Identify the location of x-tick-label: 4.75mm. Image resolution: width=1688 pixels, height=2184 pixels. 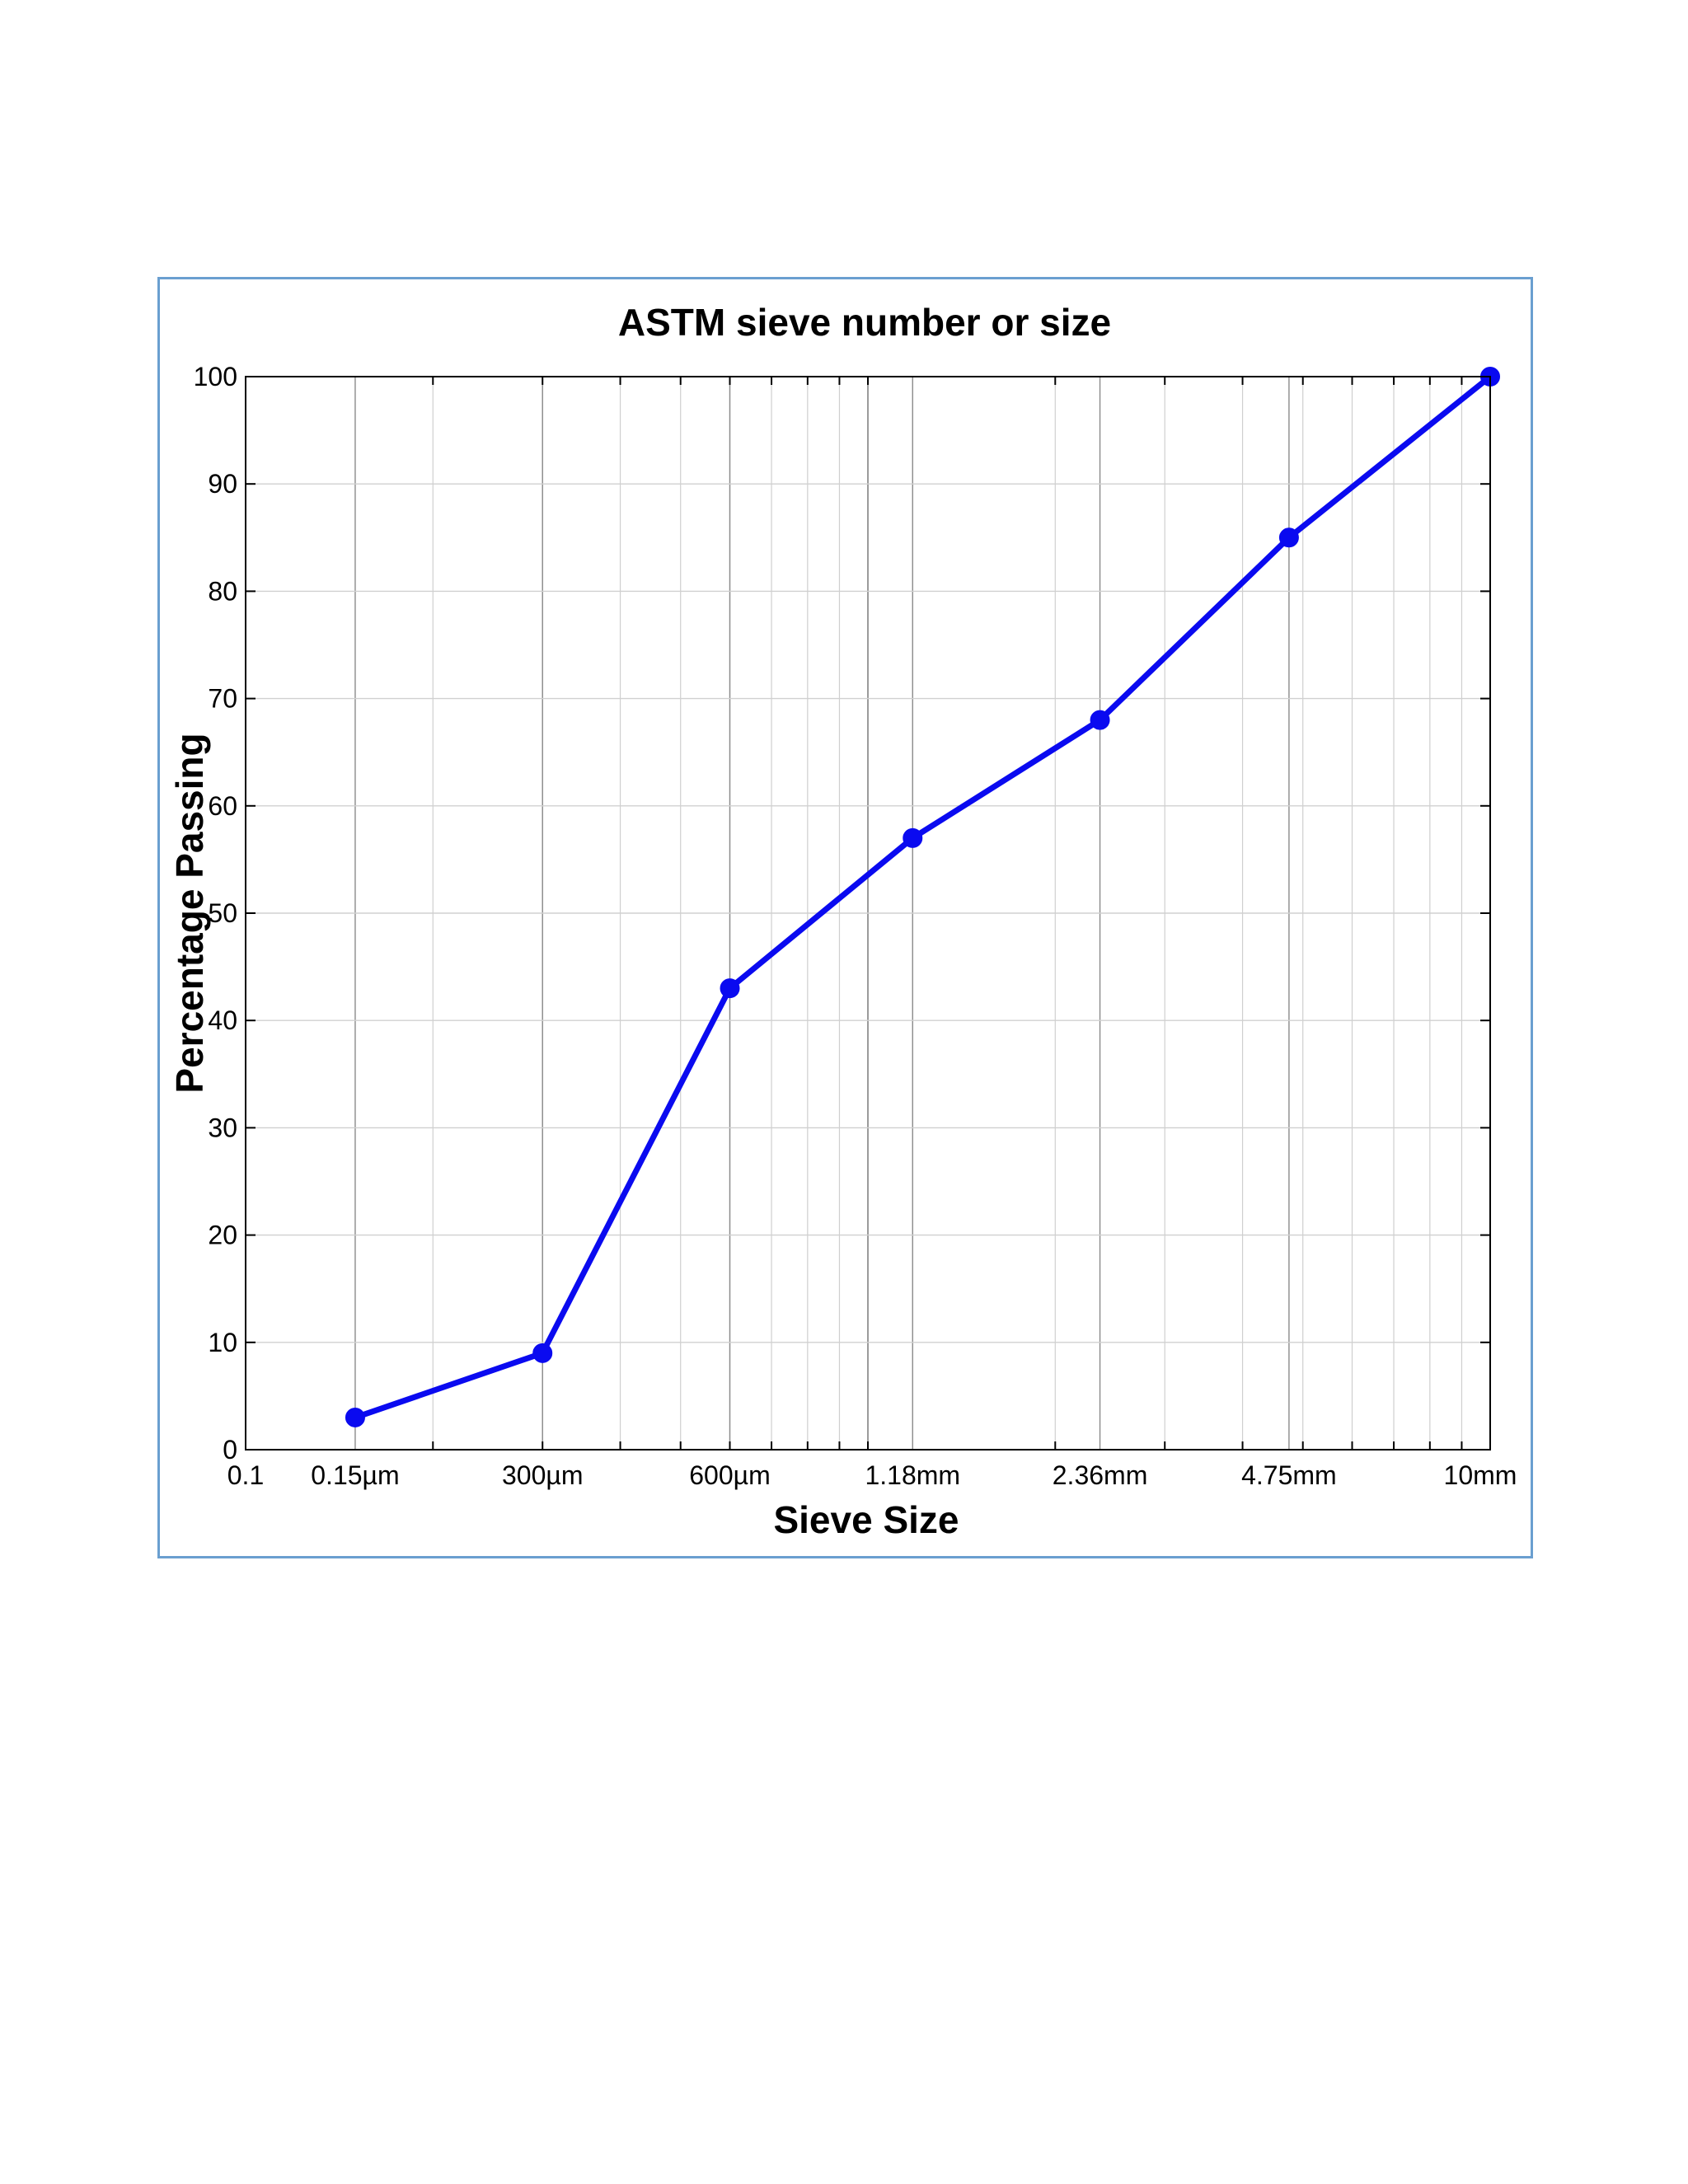
(1289, 1475).